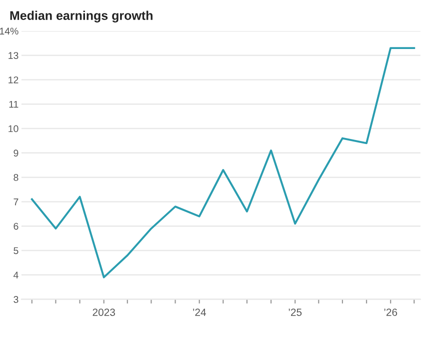 This screenshot has width=429, height=344. What do you see at coordinates (391, 312) in the screenshot?
I see `x-tick-label: ’26` at bounding box center [391, 312].